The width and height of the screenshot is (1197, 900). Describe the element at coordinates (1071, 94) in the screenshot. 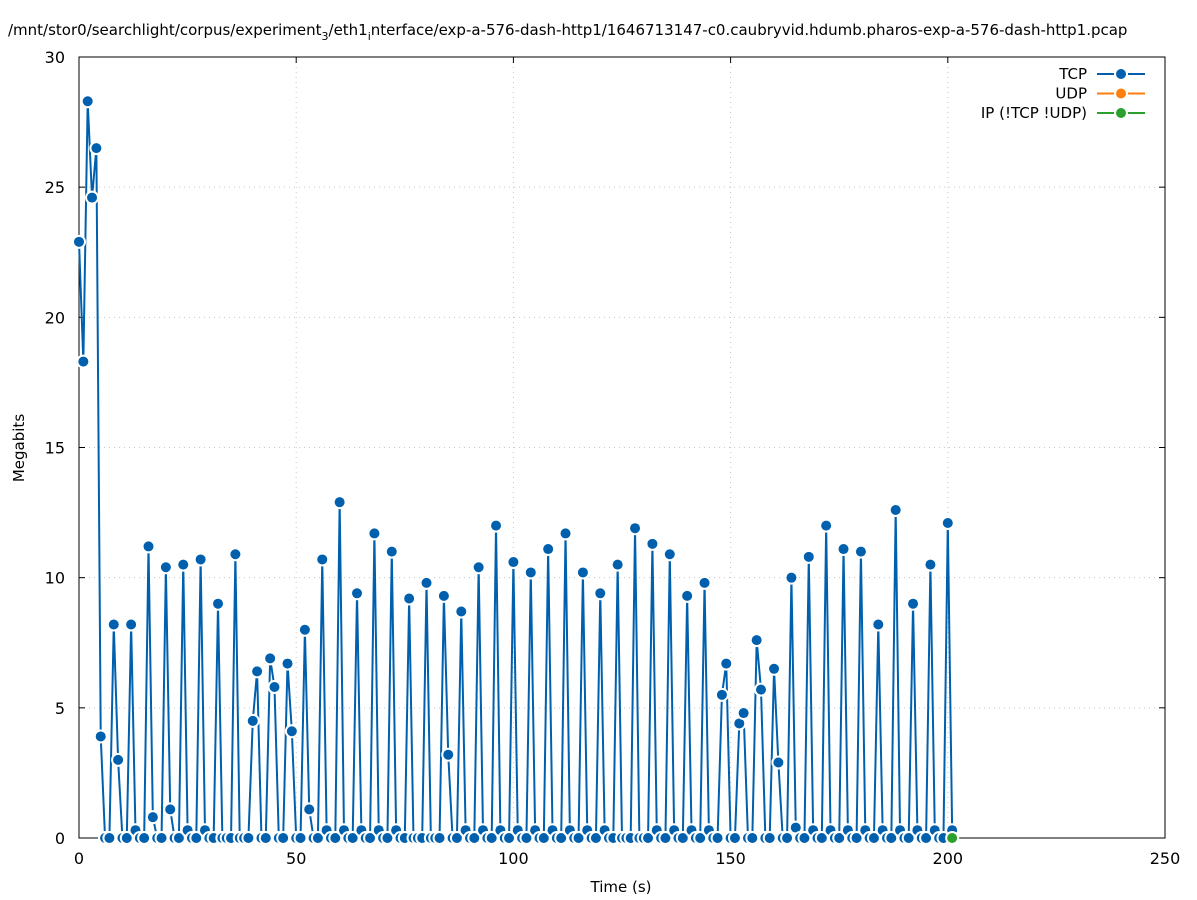

I see `legend-label: UDP` at that location.